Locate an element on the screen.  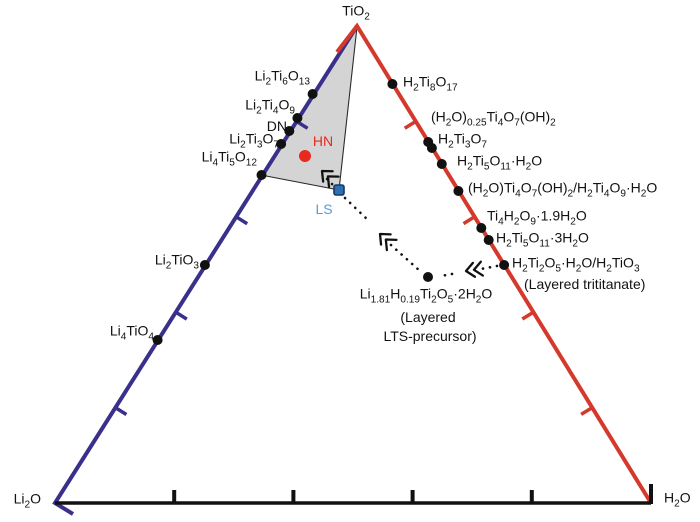
lts-precursor-point is located at coordinates (428, 277).